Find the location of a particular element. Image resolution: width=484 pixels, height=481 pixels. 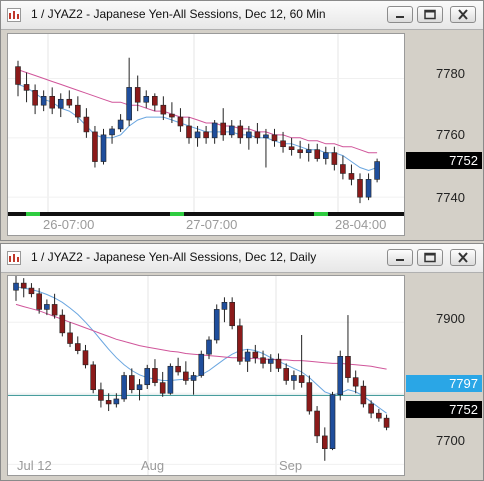

x-axis-label: 27-07:00 is located at coordinates (212, 224).